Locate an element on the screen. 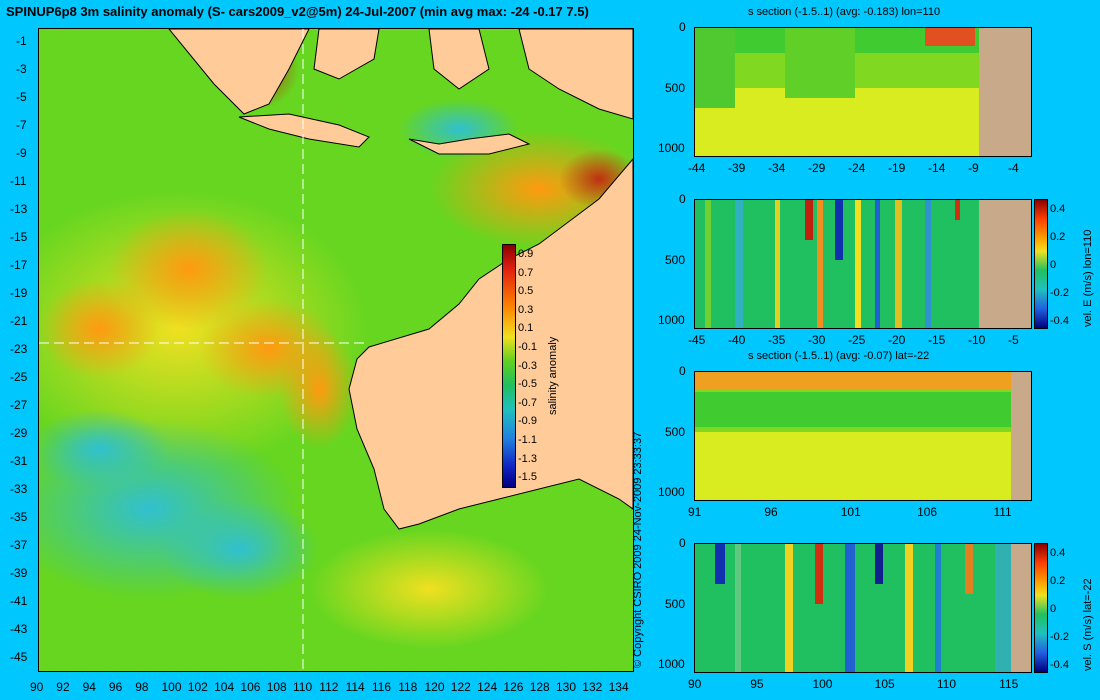 The width and height of the screenshot is (1100, 700). section-4-depth-tick: 1000 is located at coordinates (671, 664).